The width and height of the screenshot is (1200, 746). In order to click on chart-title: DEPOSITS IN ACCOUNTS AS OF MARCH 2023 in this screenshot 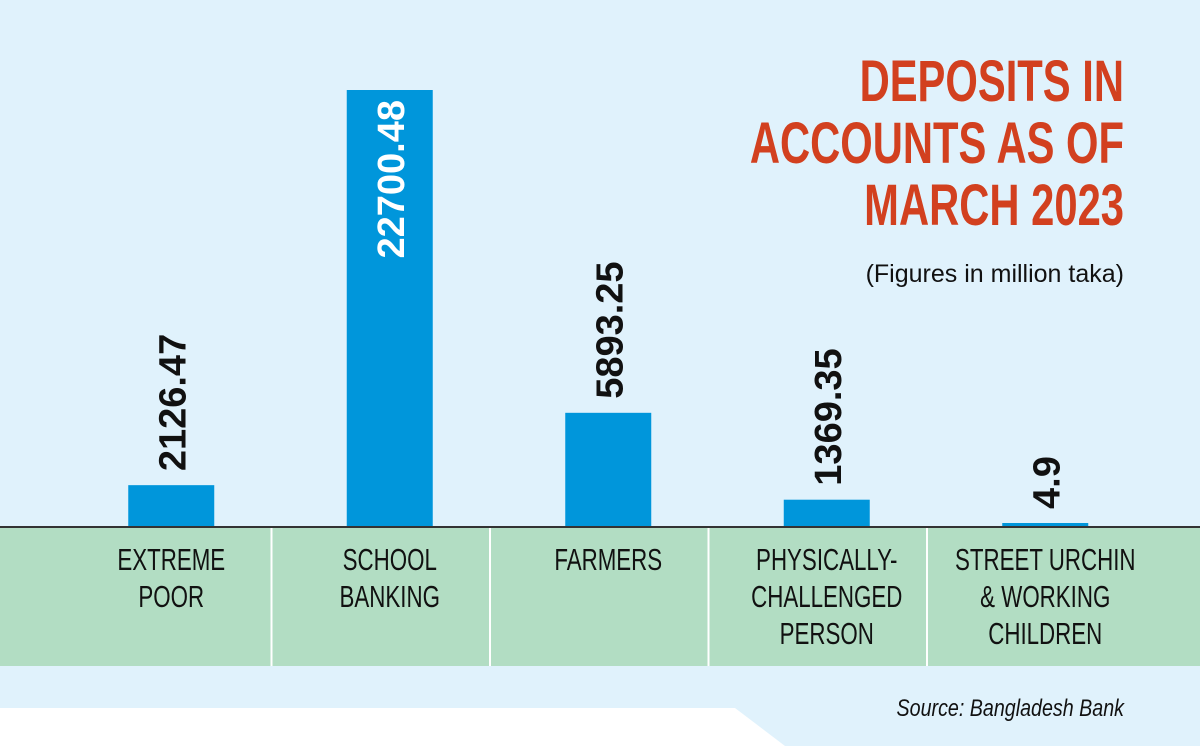, I will do `click(937, 142)`.